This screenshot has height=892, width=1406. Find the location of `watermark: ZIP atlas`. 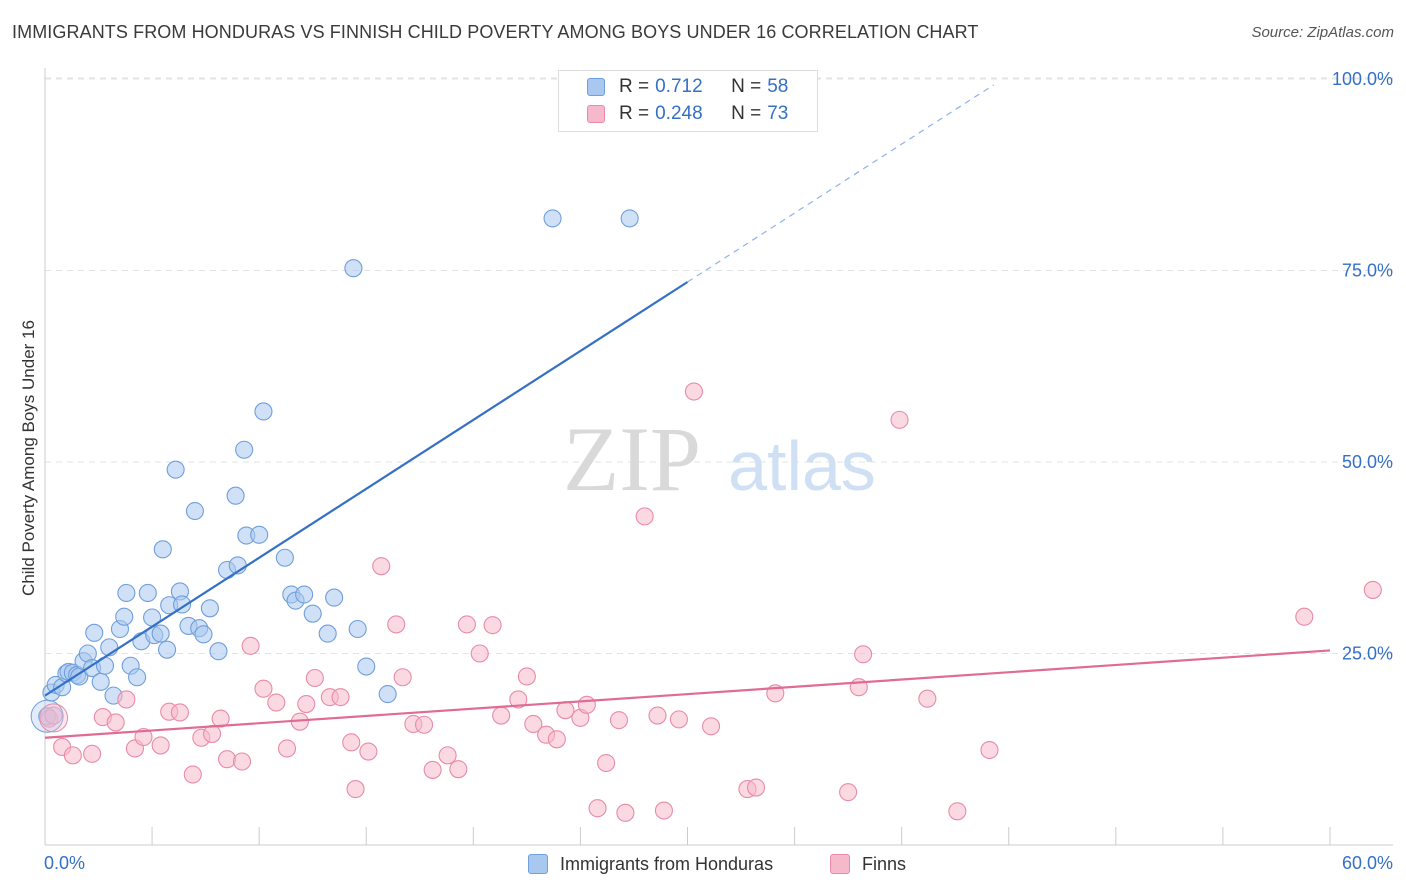

watermark: ZIP atlas is located at coordinates (719, 459).